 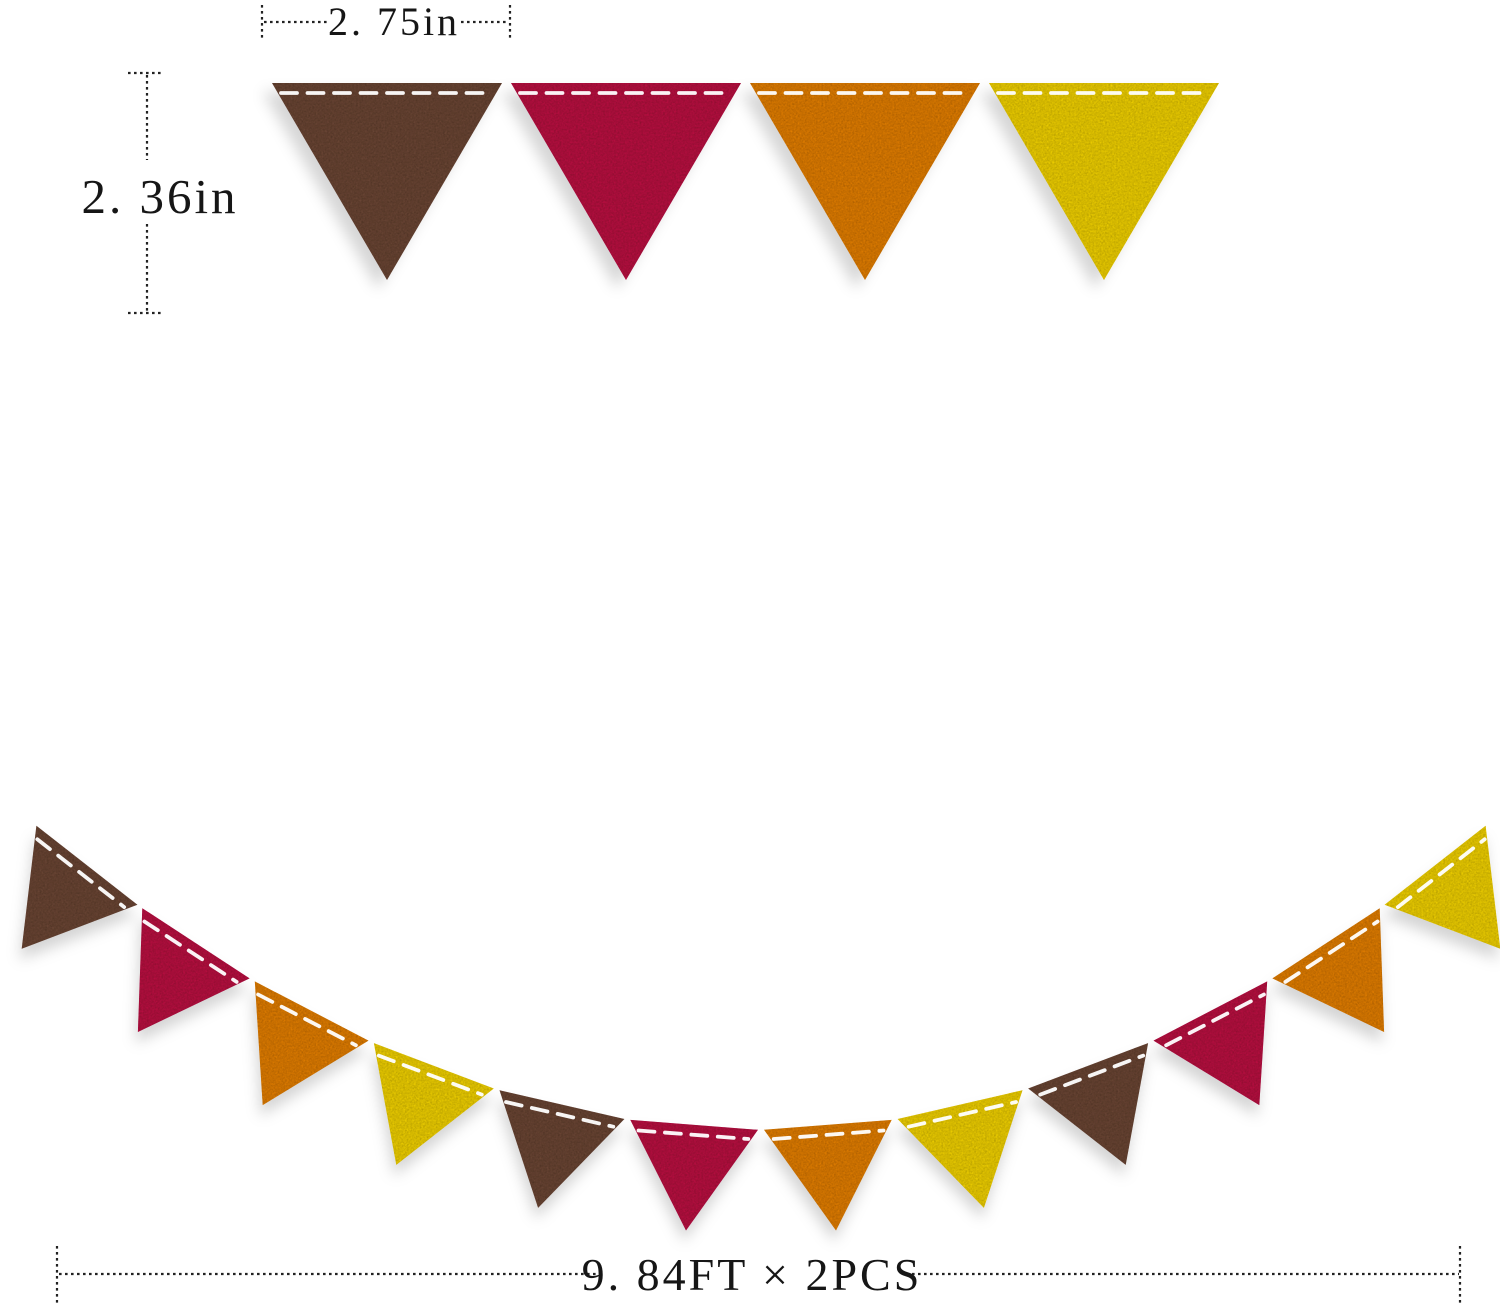 I want to click on banner-length-dimension: 9. 84FT × 2PCS, so click(x=758, y=1275).